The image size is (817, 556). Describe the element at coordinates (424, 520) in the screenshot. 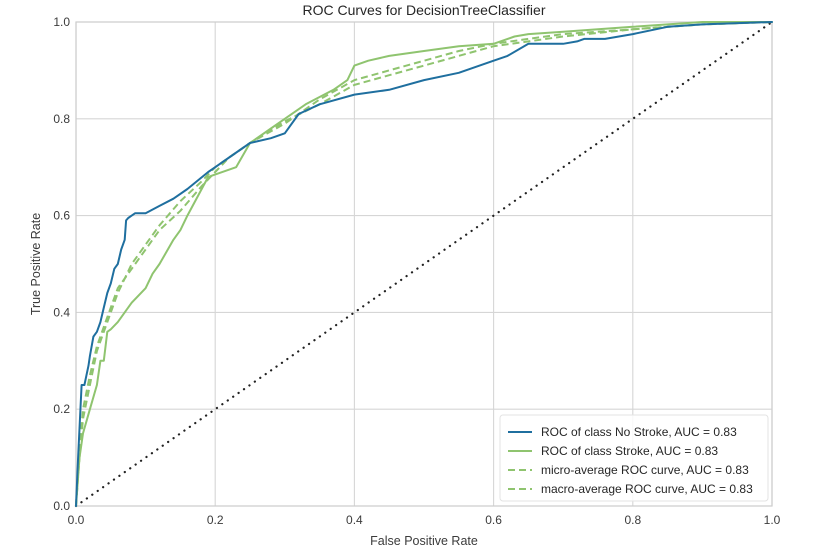

I see `x-axis-ticks: 0.0 0.2 0.4 0.6 0.8 1.0` at that location.